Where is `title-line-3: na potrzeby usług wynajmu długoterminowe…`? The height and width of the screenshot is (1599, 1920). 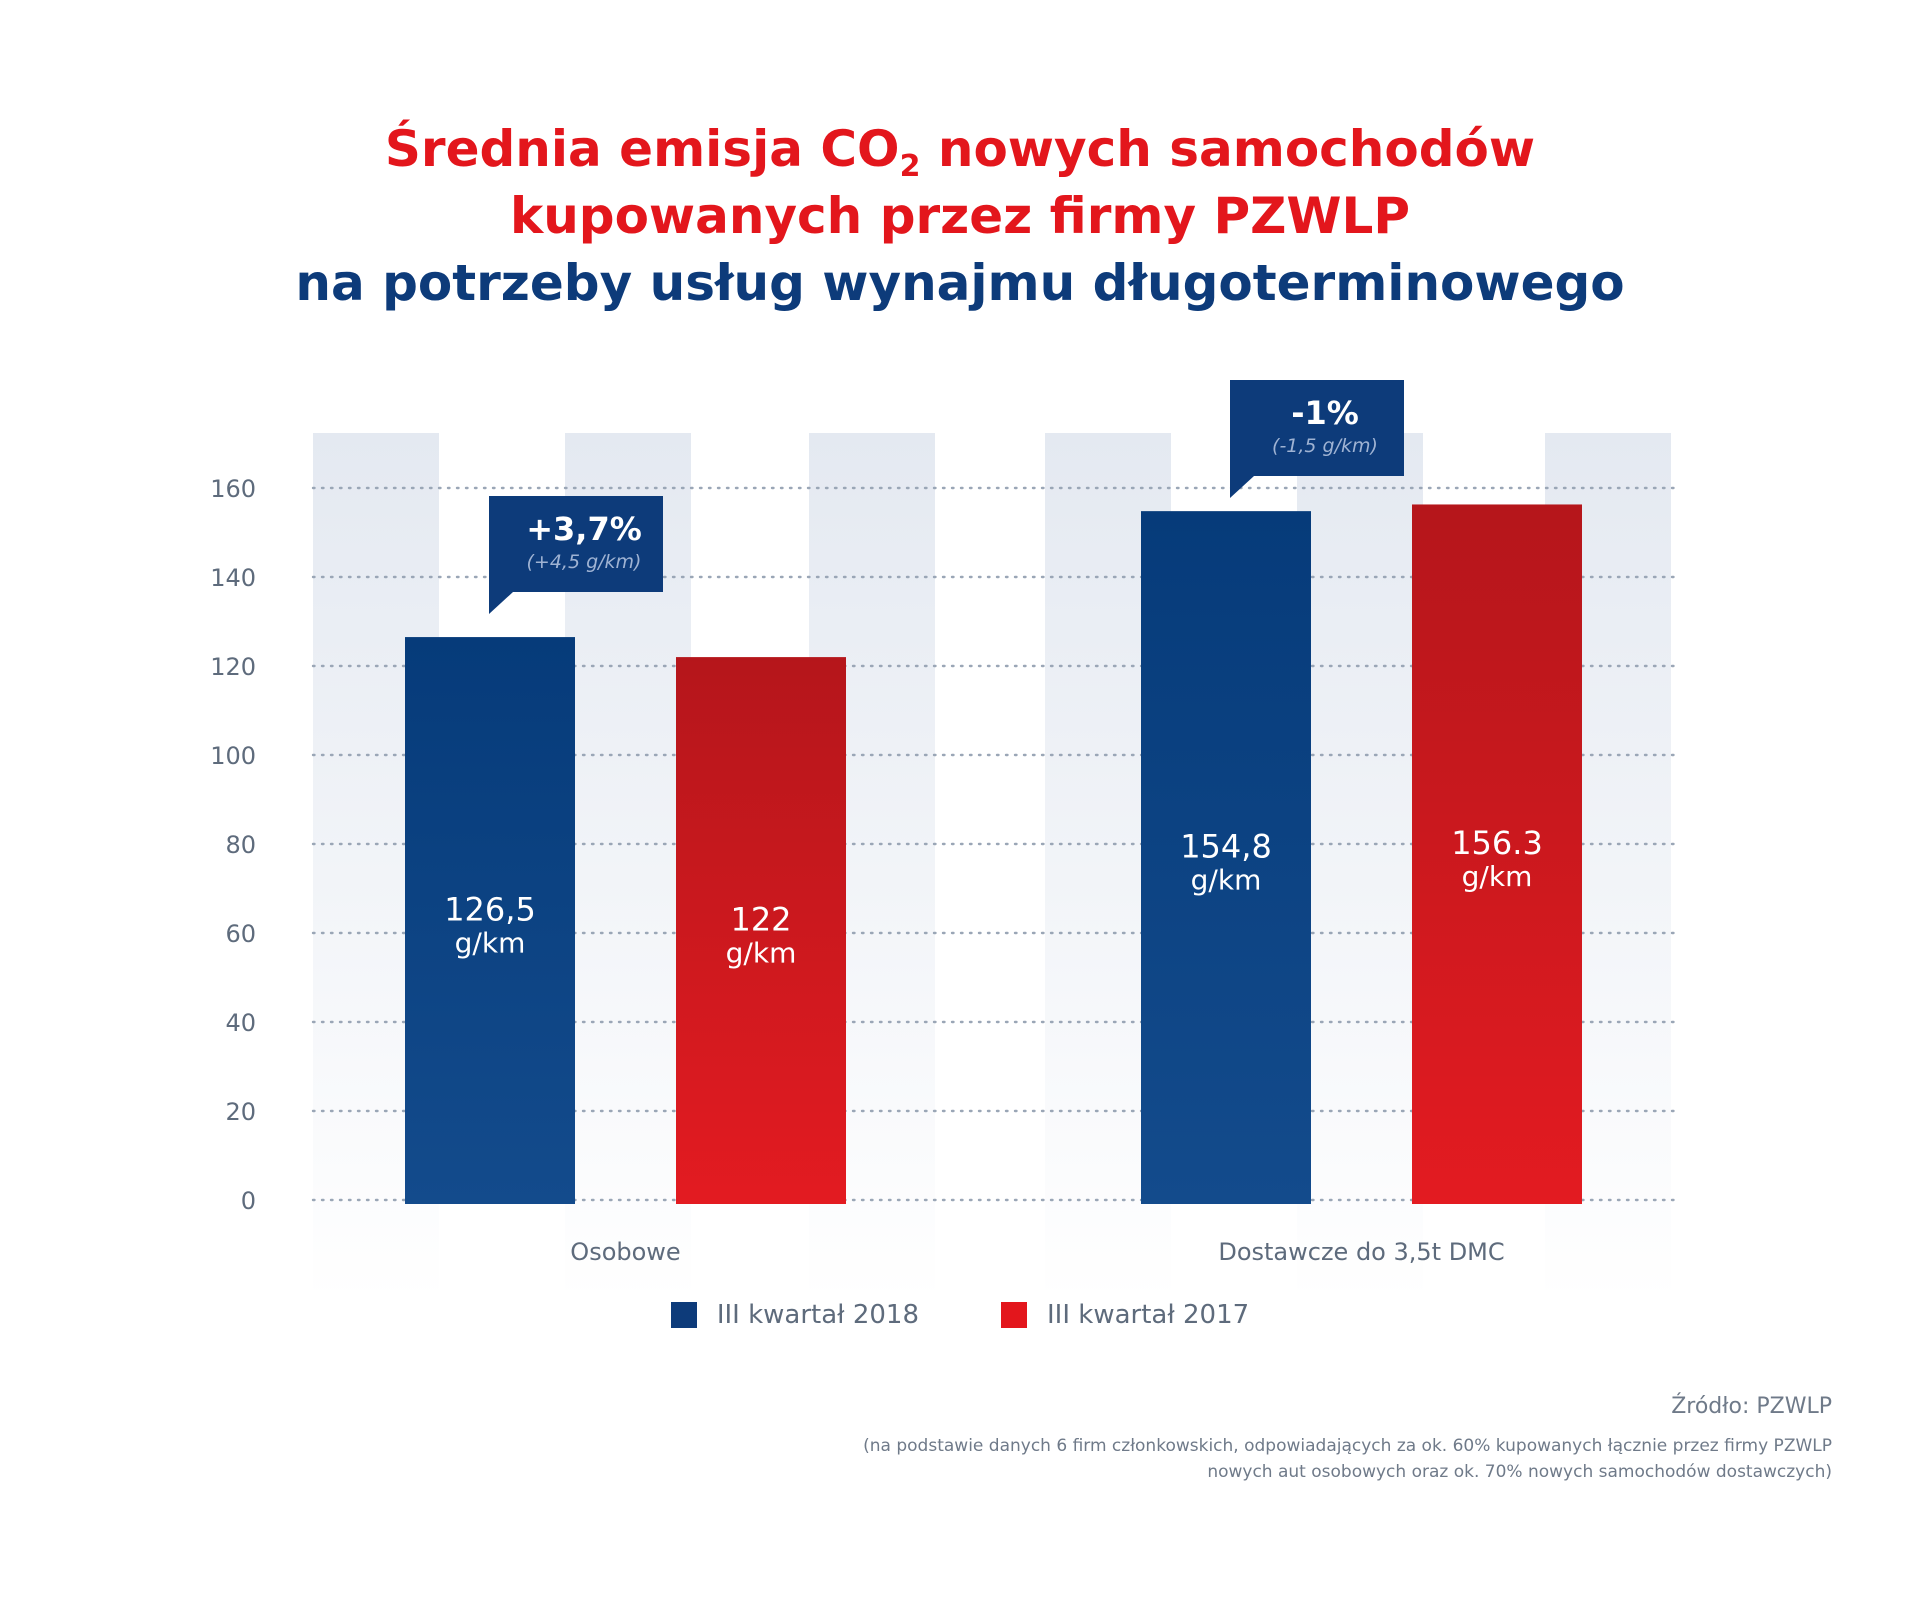
title-line-3: na potrzeby usług wynajmu długoterminowe… is located at coordinates (960, 283).